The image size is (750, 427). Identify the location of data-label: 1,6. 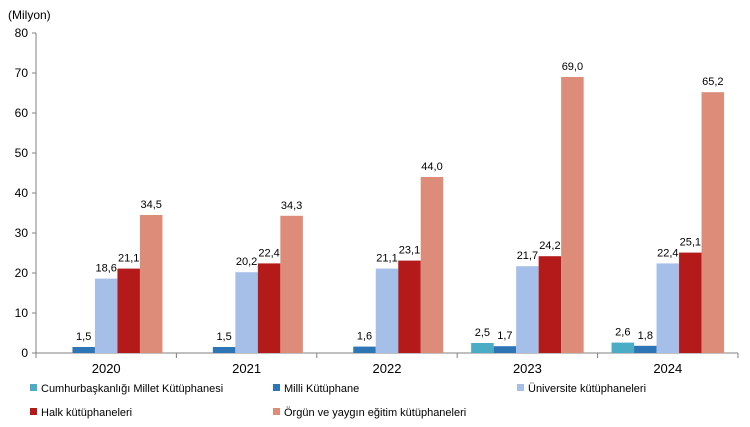
(364, 337).